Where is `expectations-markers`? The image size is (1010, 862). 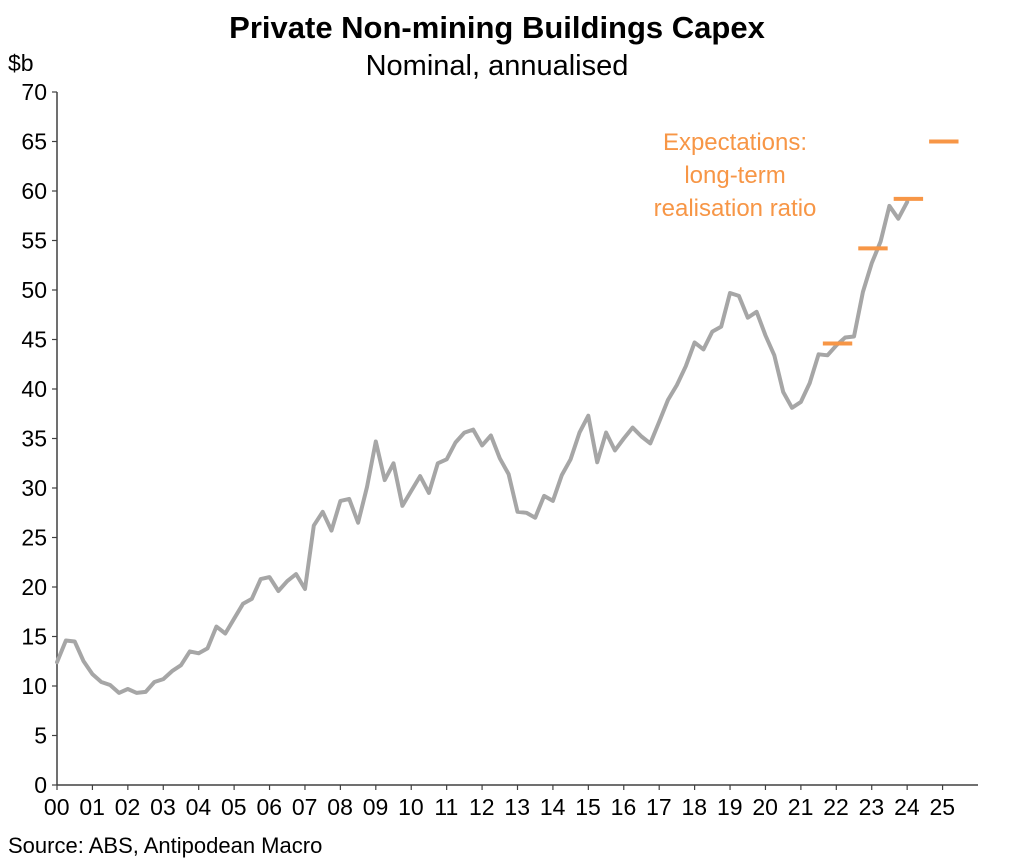
expectations-markers is located at coordinates (890, 242).